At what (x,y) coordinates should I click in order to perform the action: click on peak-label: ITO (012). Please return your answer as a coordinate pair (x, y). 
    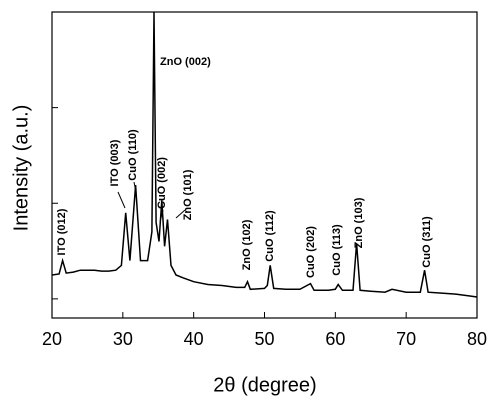
    Looking at the image, I should click on (62, 231).